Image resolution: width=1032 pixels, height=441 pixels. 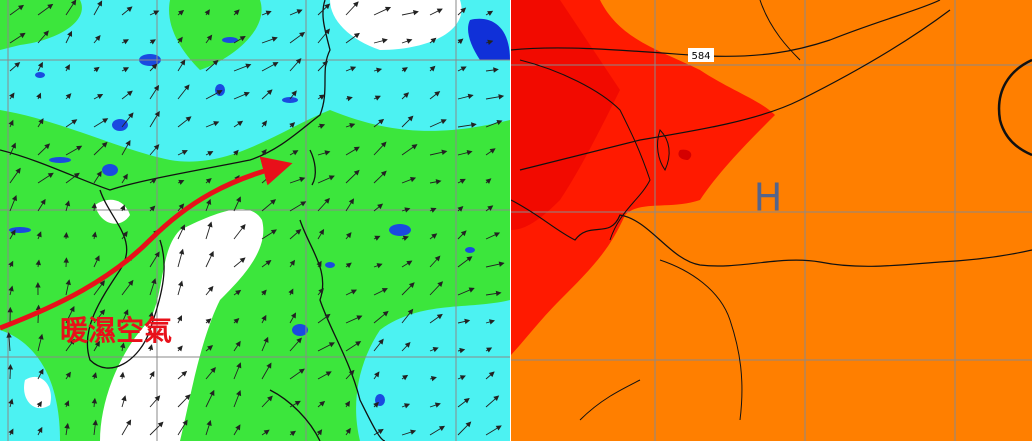 I want to click on contour-label: 584, so click(x=700, y=56).